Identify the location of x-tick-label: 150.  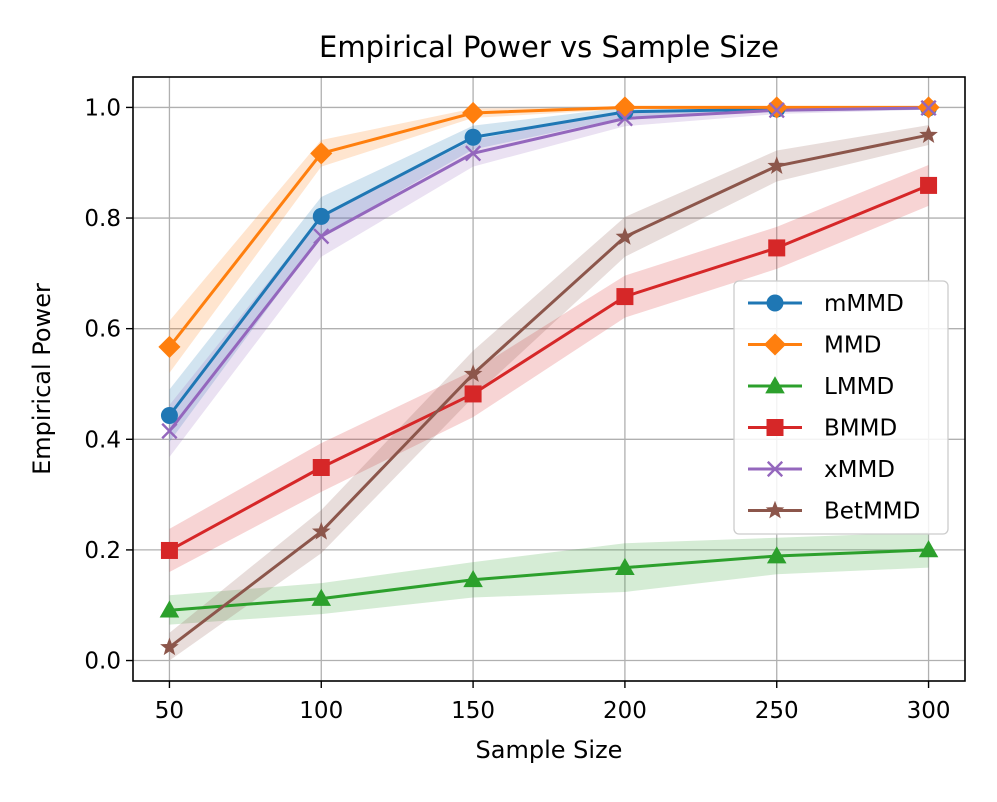
(473, 711).